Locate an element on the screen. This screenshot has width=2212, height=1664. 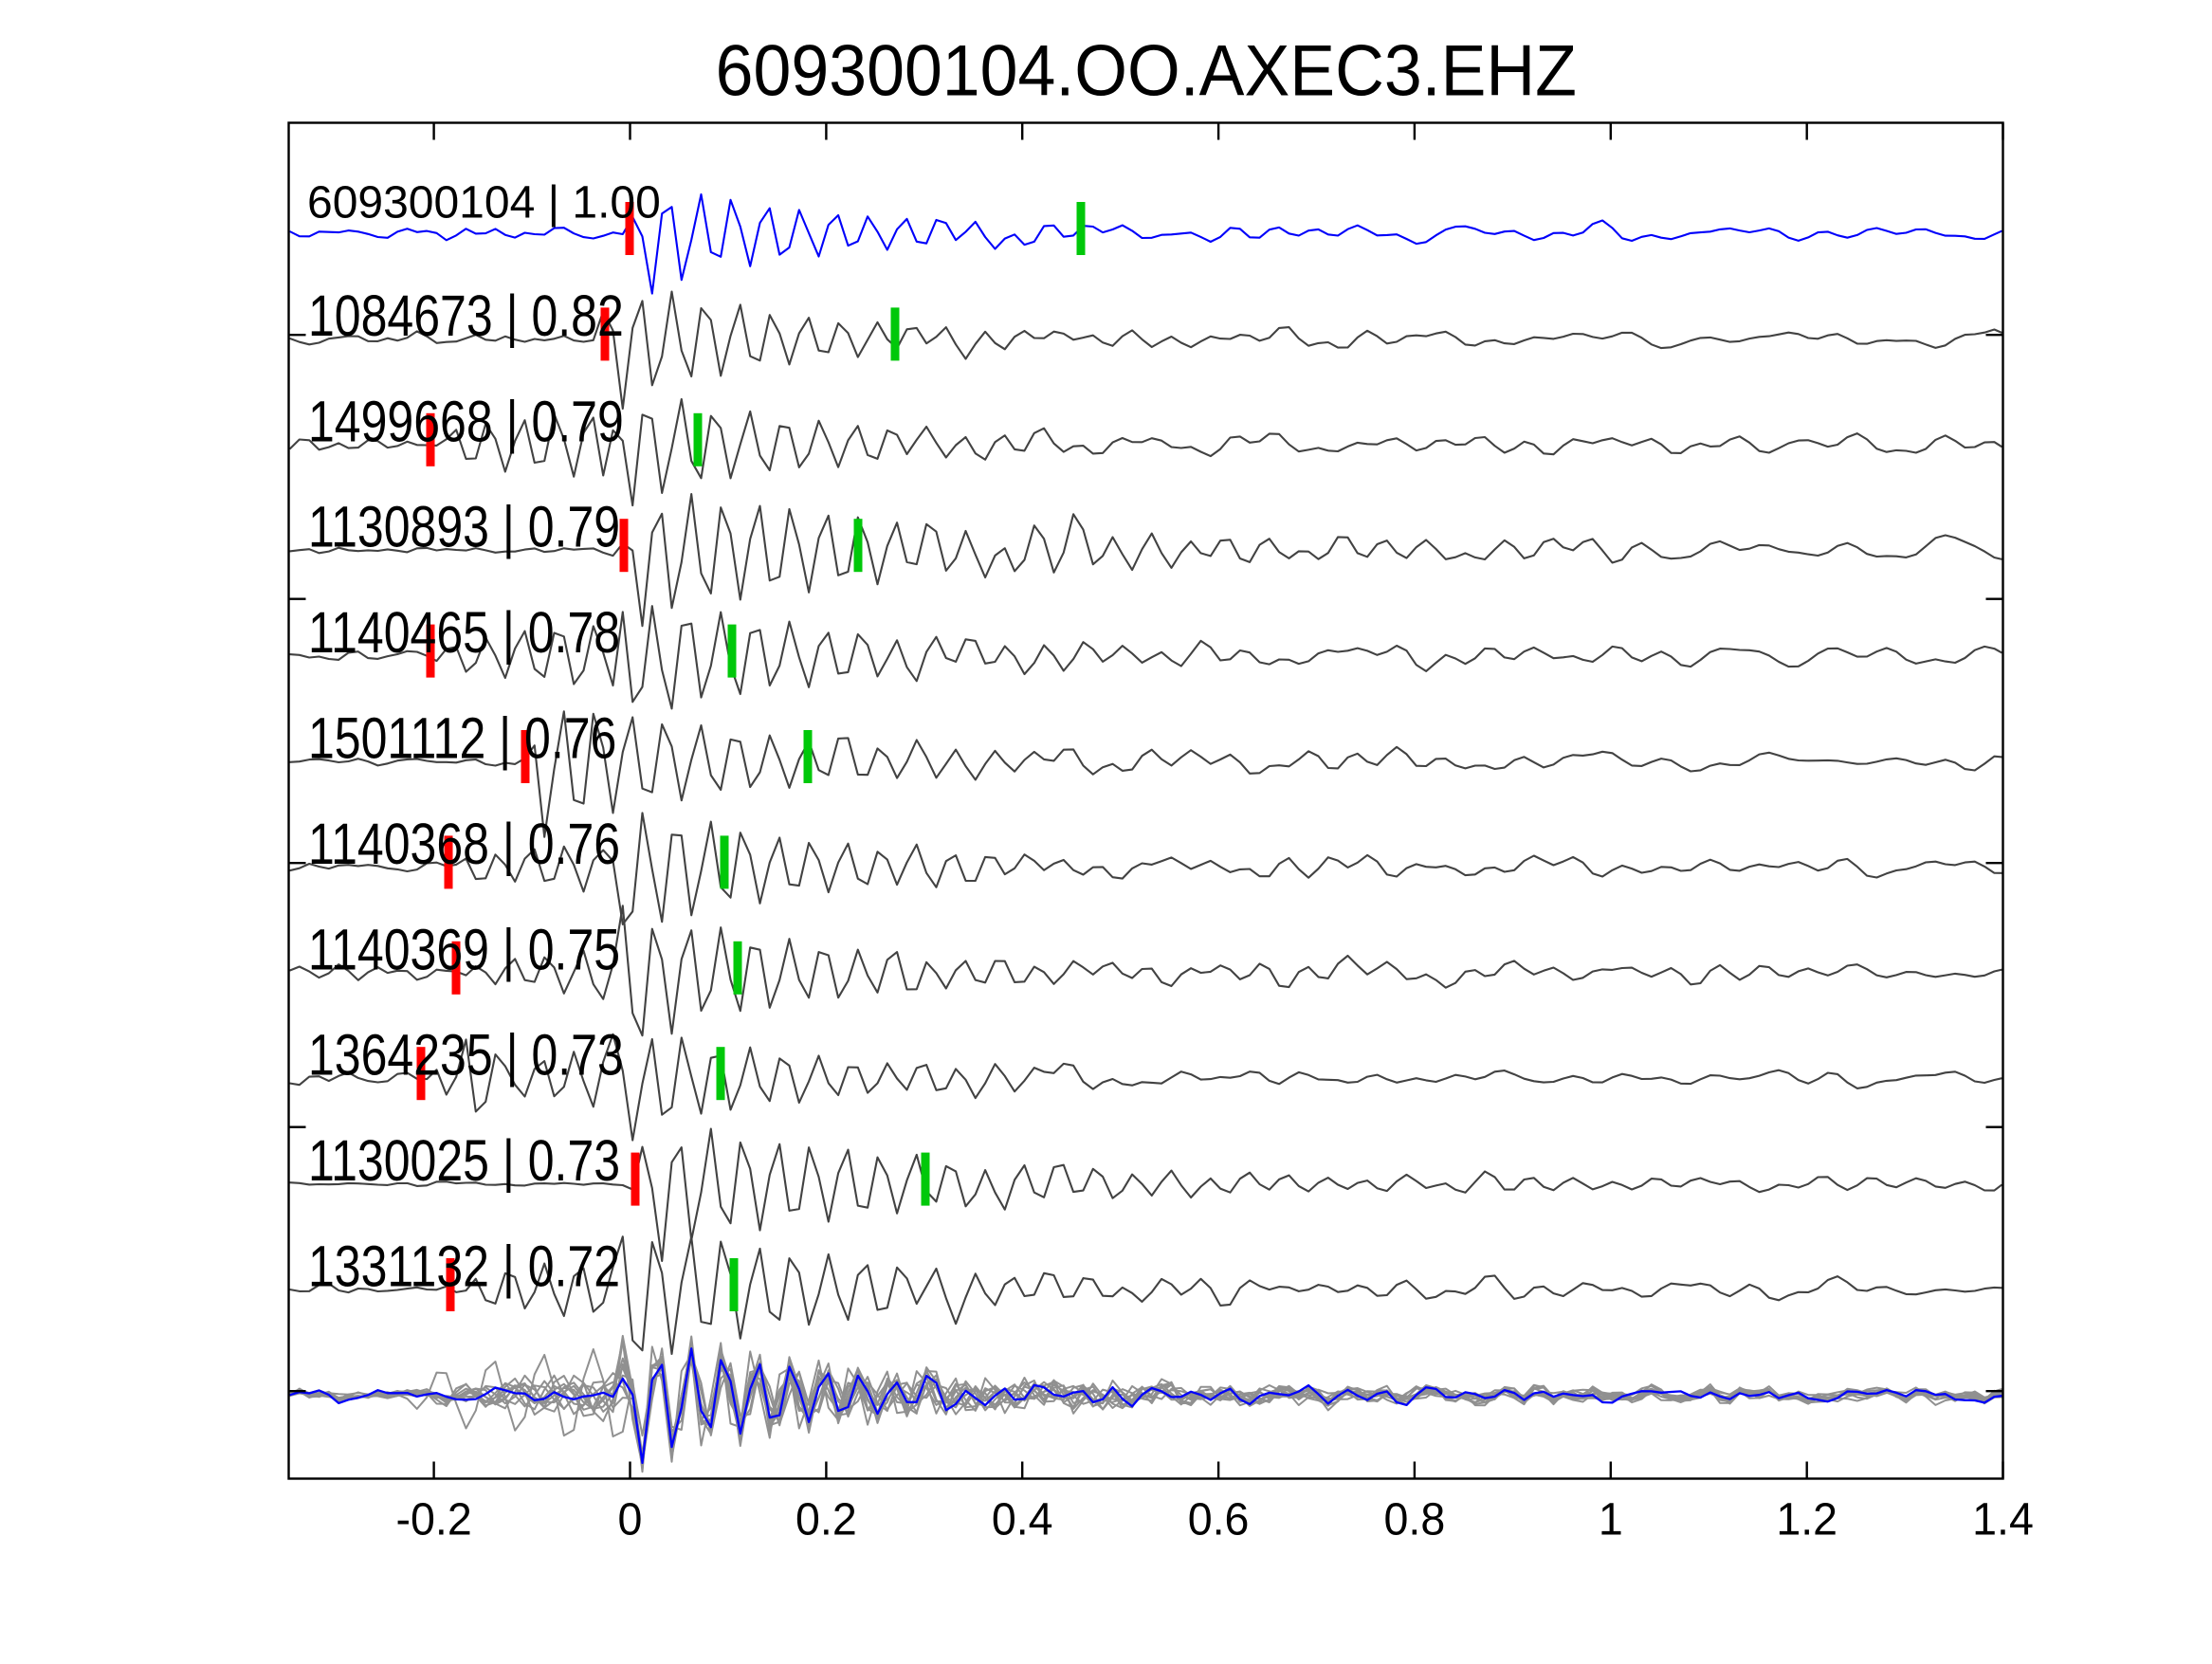
svg-text: 609300104 | 1.00 is located at coordinates (484, 203).